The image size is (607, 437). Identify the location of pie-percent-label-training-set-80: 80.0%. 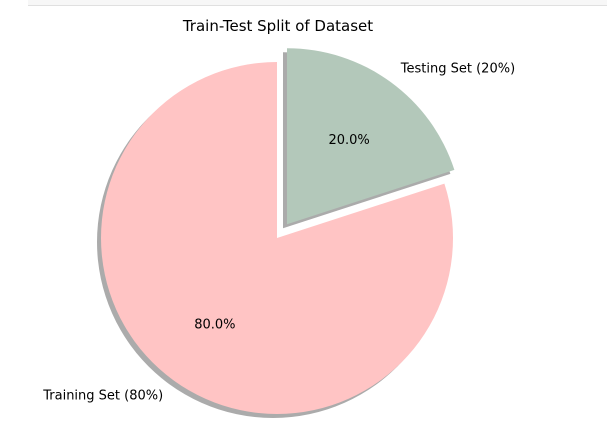
(214, 324).